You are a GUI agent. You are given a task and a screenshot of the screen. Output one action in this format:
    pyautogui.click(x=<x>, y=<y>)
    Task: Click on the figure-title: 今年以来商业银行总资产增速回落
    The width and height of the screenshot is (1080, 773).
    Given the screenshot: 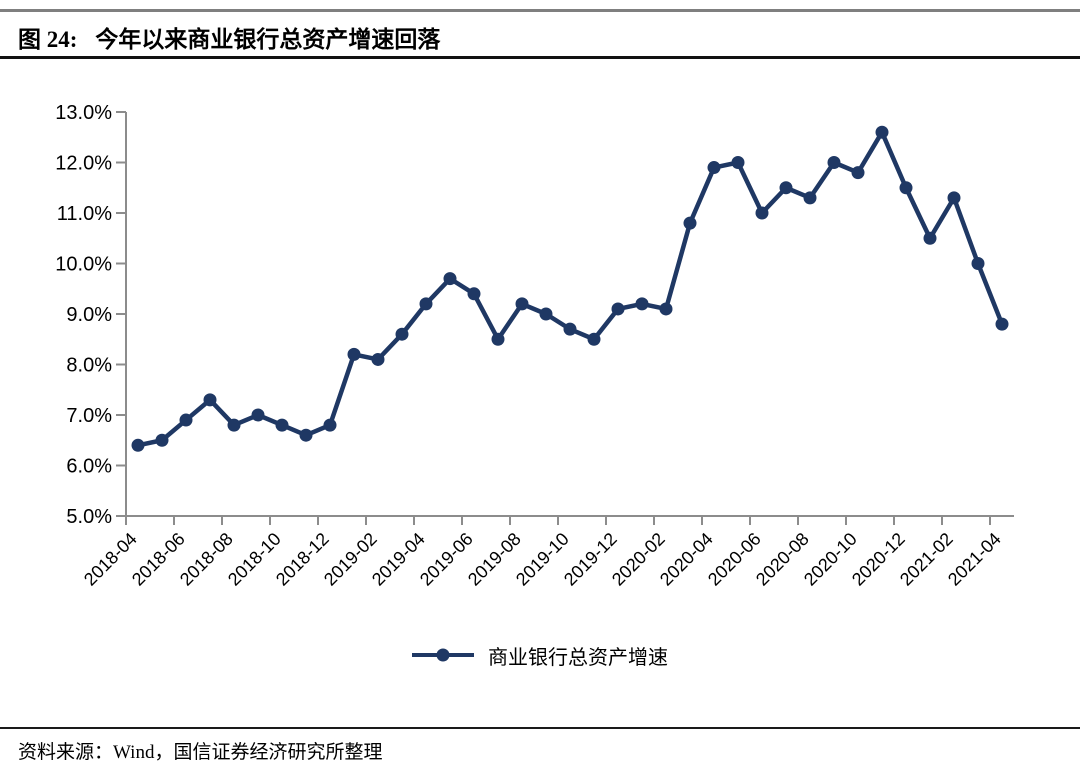 What is the action you would take?
    pyautogui.click(x=268, y=39)
    